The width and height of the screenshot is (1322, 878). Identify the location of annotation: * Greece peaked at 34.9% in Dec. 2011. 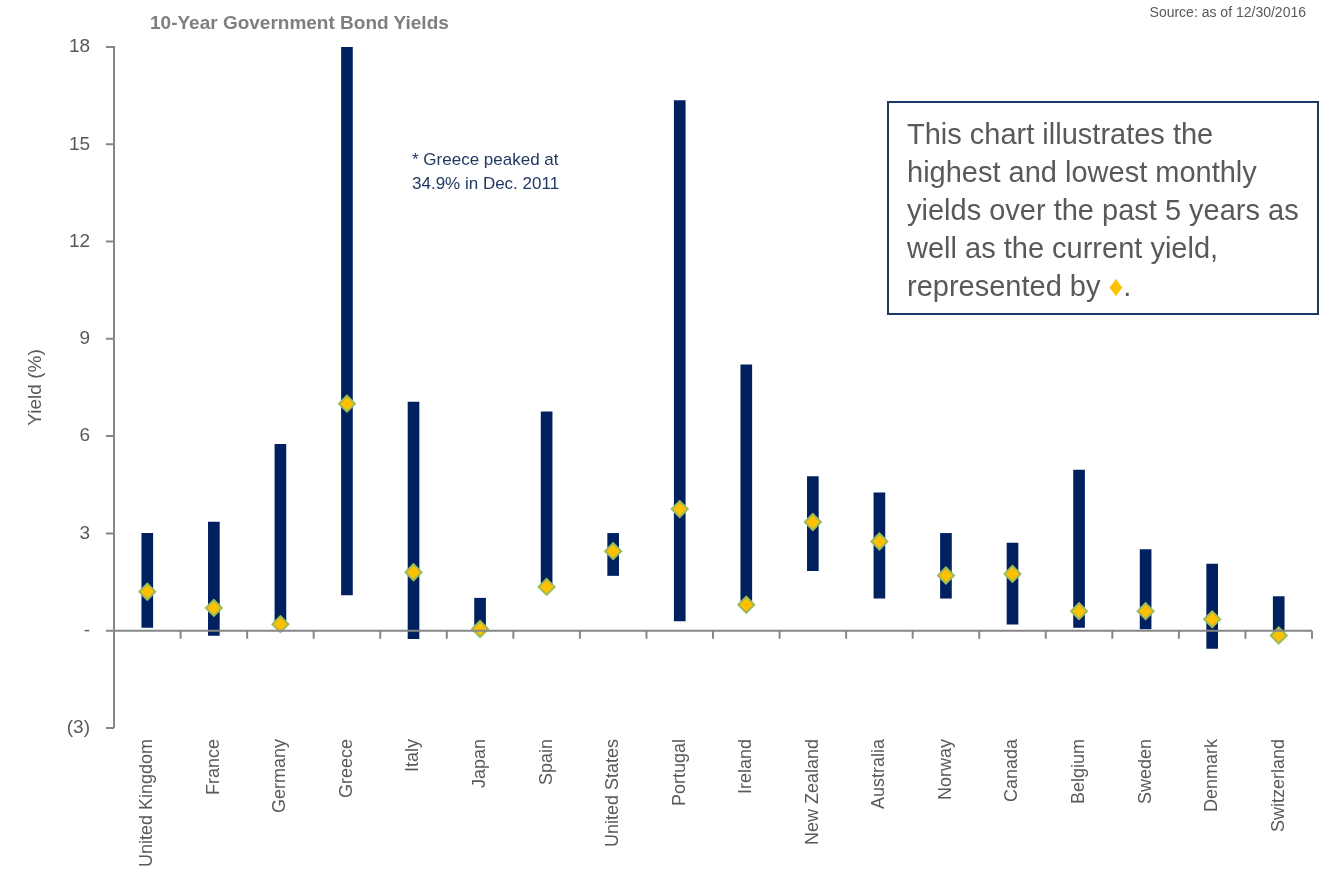
(486, 172).